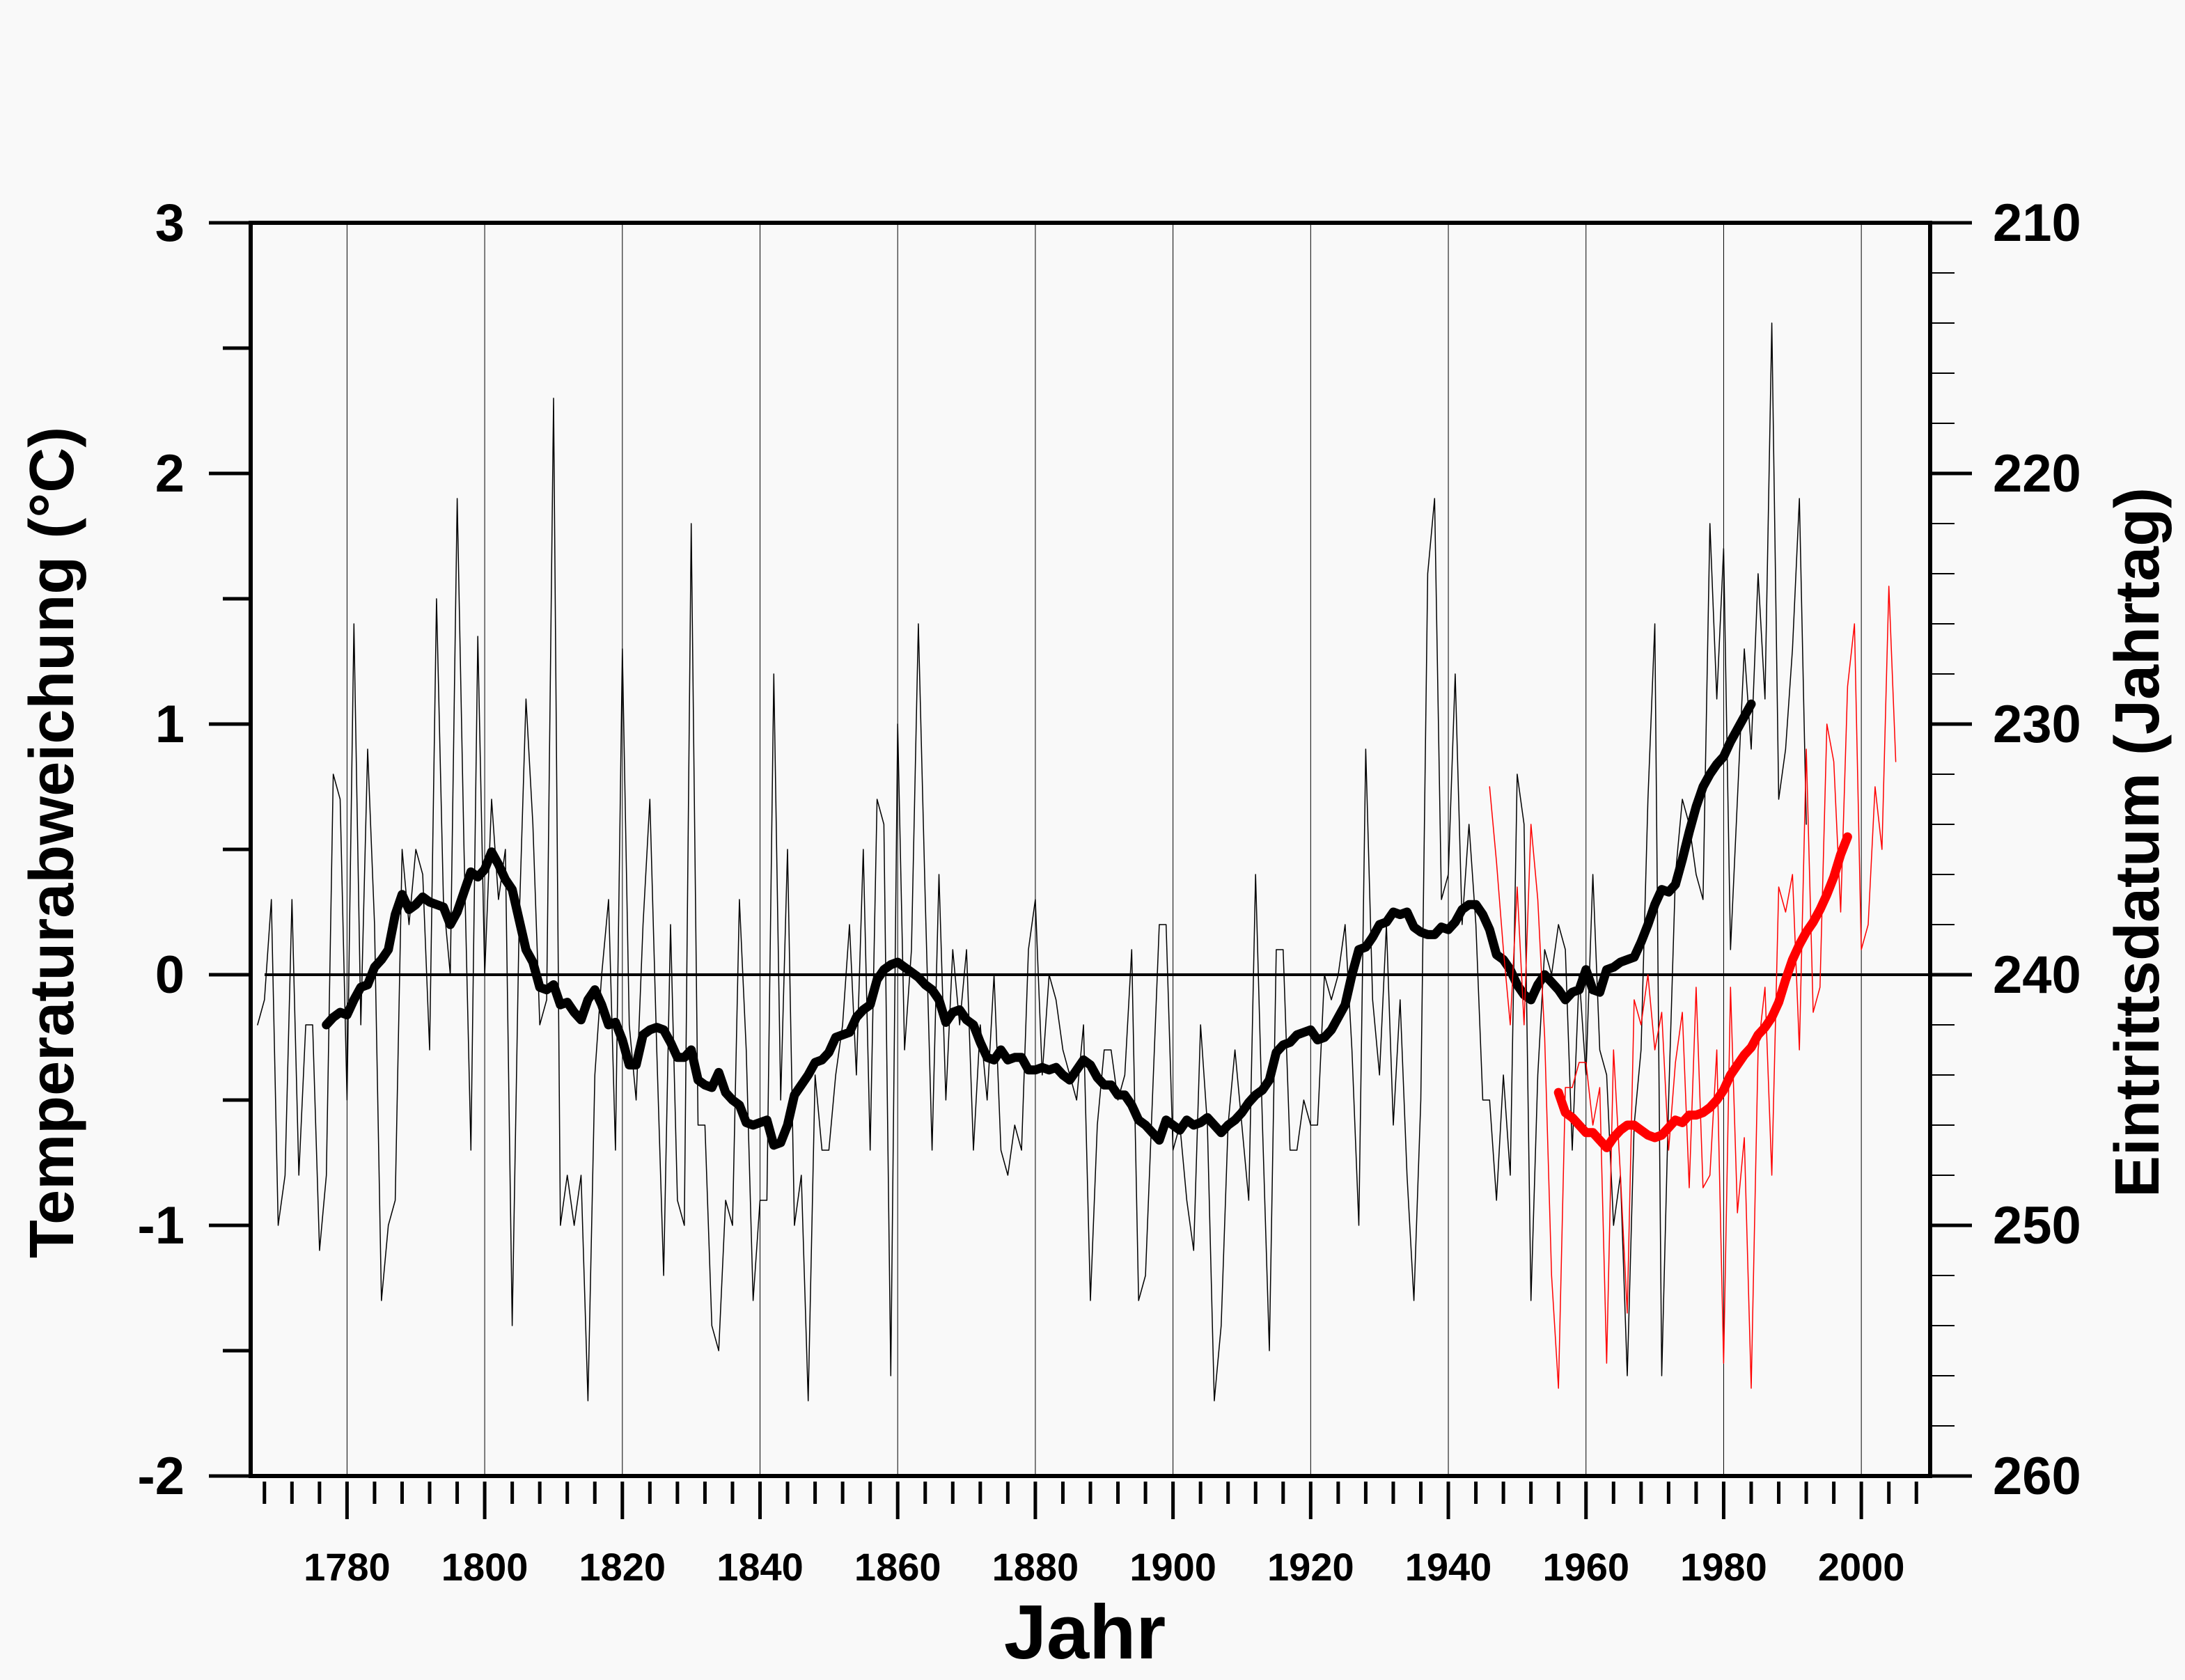 The image size is (2185, 1680). Describe the element at coordinates (484, 1567) in the screenshot. I see `x-tick-label-1800: 1800` at that location.